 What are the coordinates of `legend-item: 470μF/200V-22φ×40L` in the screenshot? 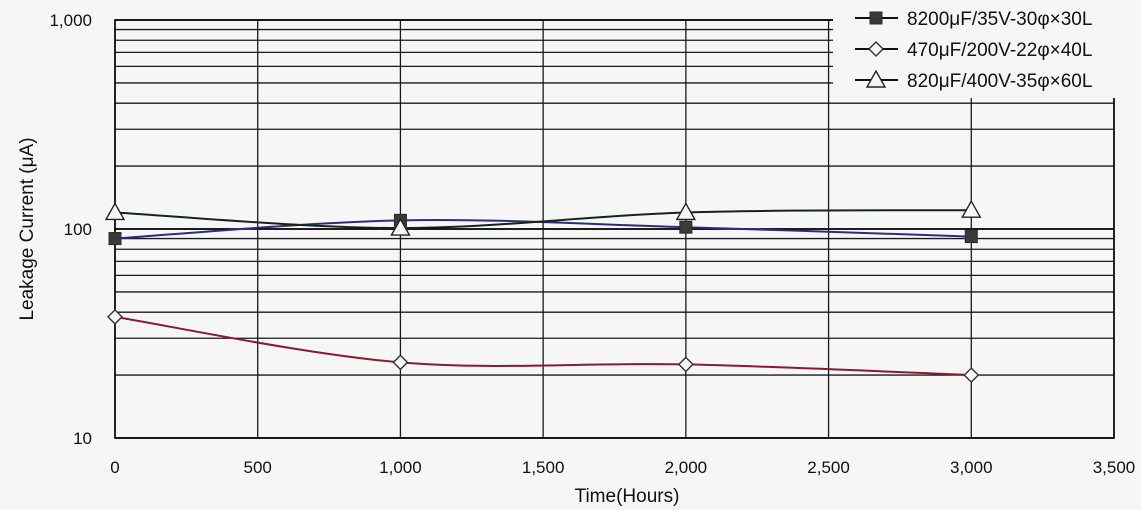 It's located at (973, 50).